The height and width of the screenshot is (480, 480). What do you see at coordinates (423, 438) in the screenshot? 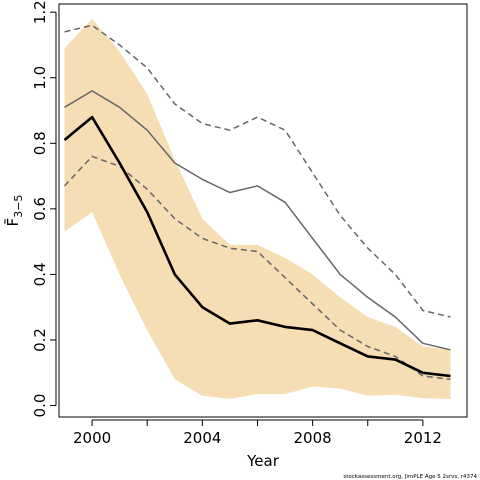
I see `x-tick-label: 2012` at bounding box center [423, 438].